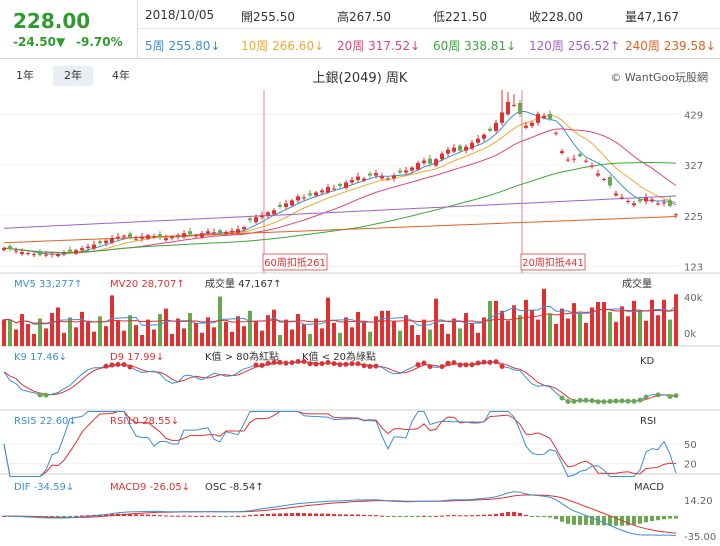 This screenshot has width=720, height=546. Describe the element at coordinates (73, 76) in the screenshot. I see `period-2y-button: 2年` at that location.